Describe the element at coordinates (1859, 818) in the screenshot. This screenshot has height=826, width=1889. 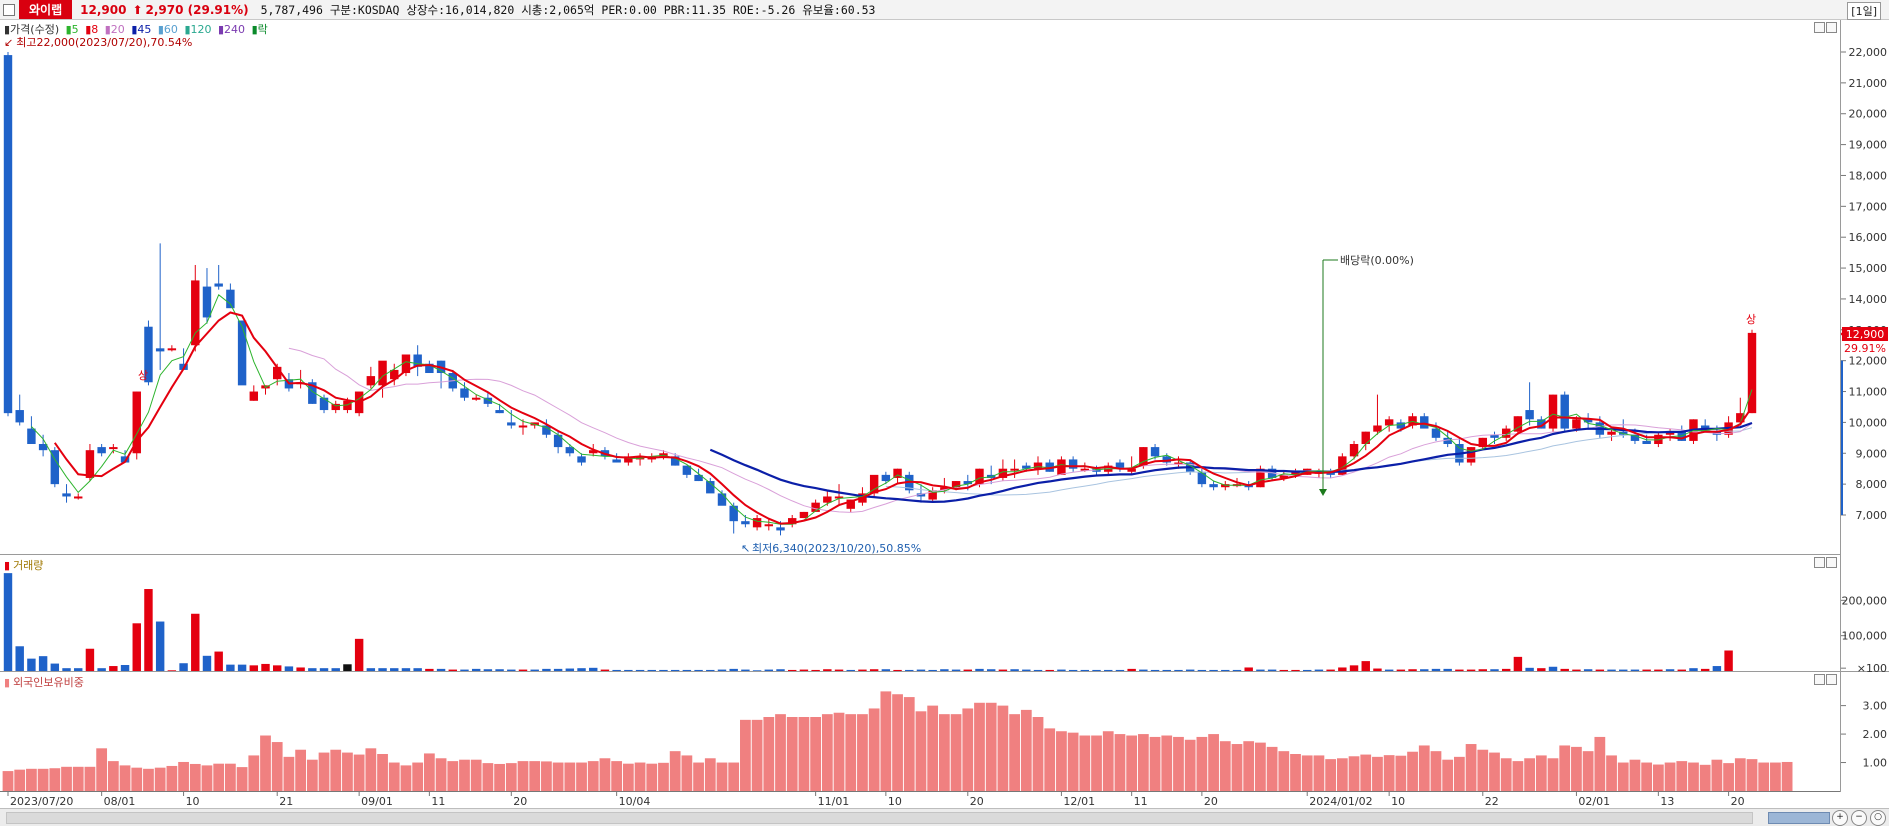
I see `zoom-out-icon: −` at that location.